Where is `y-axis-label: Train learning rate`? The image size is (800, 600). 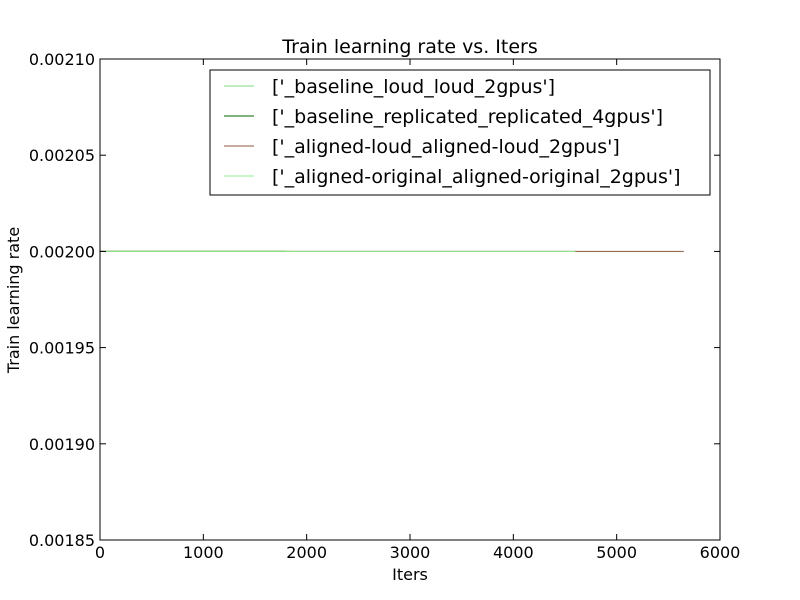
y-axis-label: Train learning rate is located at coordinates (13, 300).